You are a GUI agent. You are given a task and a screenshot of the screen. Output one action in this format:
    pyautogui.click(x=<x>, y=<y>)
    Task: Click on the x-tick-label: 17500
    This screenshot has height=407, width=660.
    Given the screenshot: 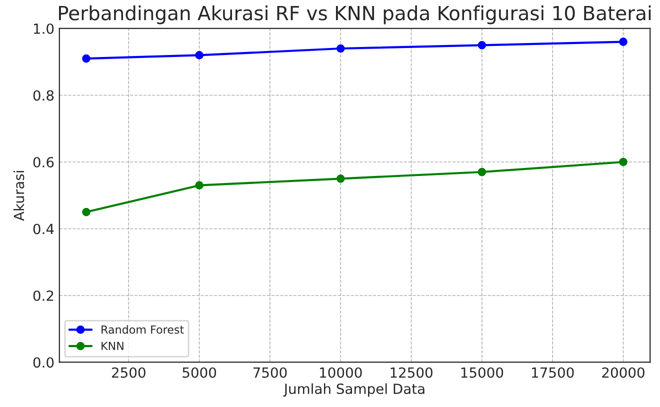 What is the action you would take?
    pyautogui.click(x=553, y=372)
    